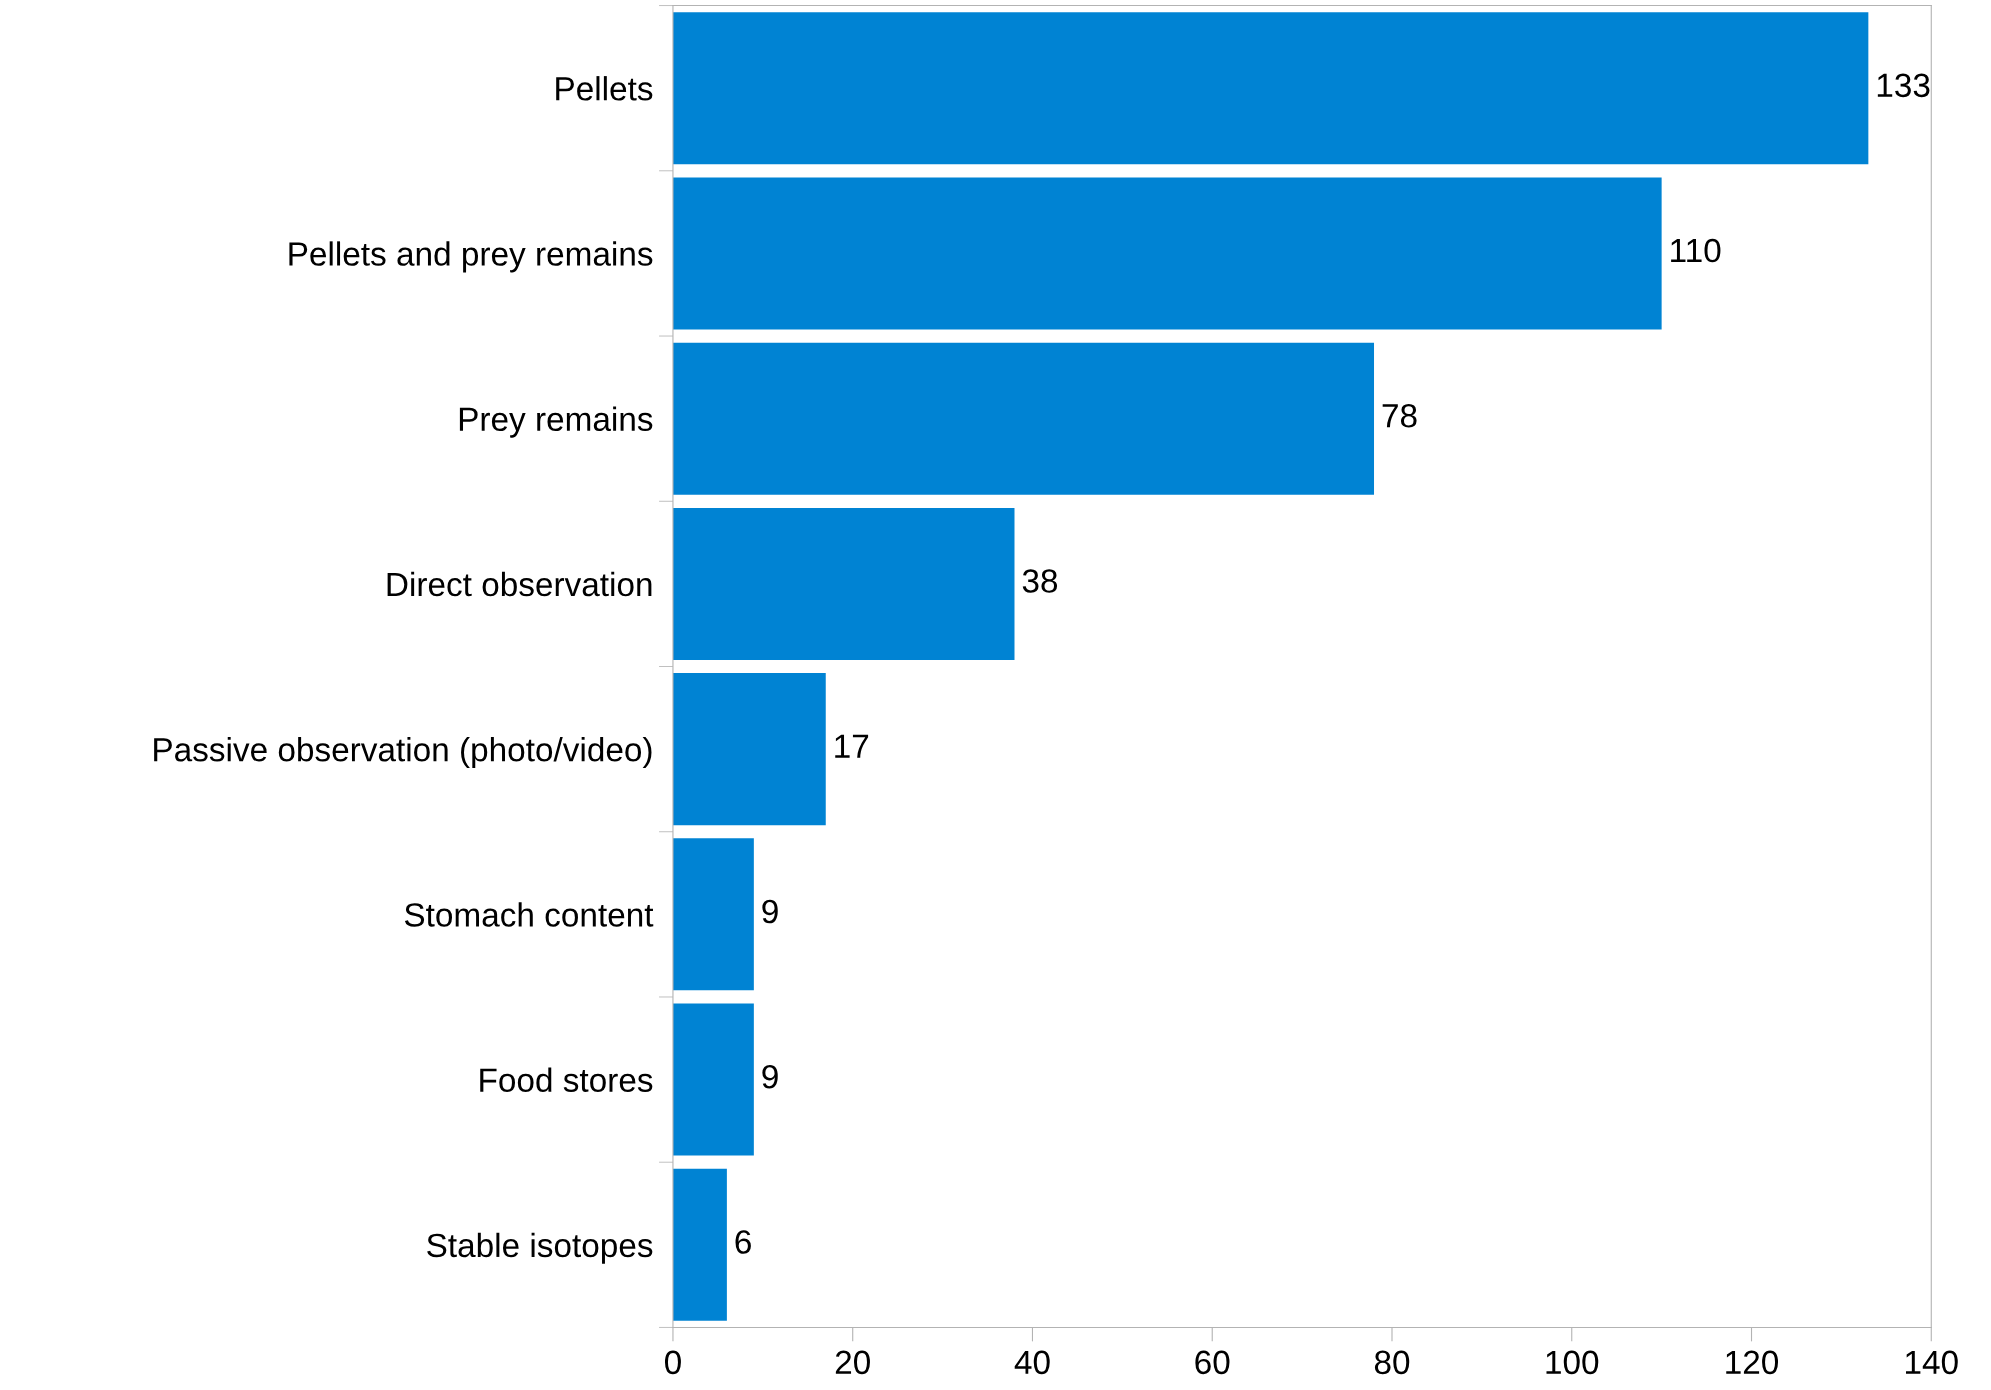 The width and height of the screenshot is (1991, 1390). Describe the element at coordinates (1399, 415) in the screenshot. I see `data-label: 78` at that location.